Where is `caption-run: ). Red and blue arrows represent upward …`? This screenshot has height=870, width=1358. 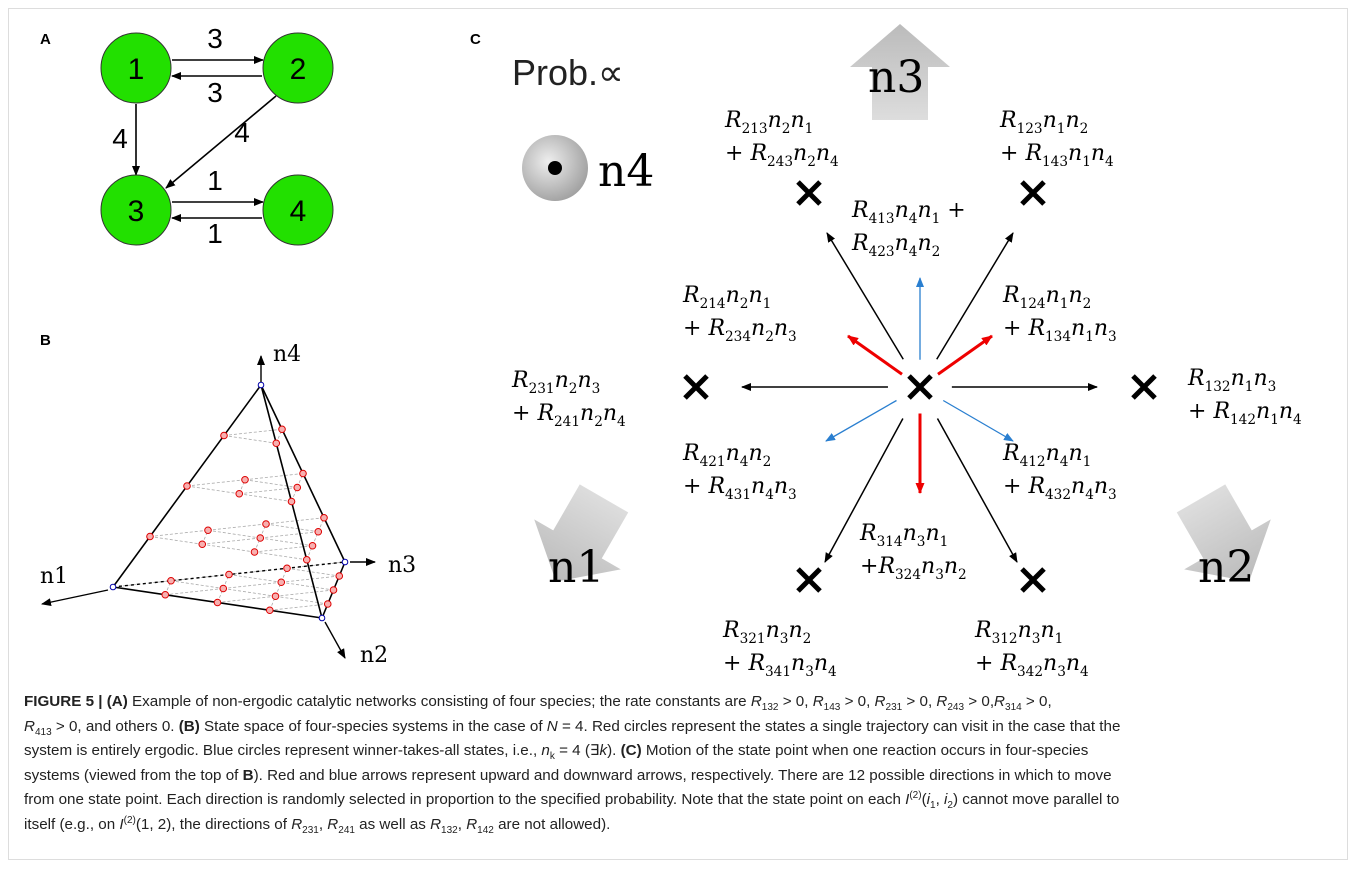 caption-run: ). Red and blue arrows represent upward … is located at coordinates (682, 775).